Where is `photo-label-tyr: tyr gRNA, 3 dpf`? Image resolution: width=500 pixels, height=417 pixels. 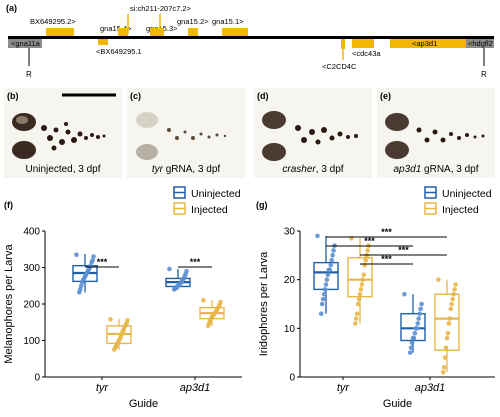 photo-label-tyr: tyr gRNA, 3 dpf is located at coordinates (186, 169).